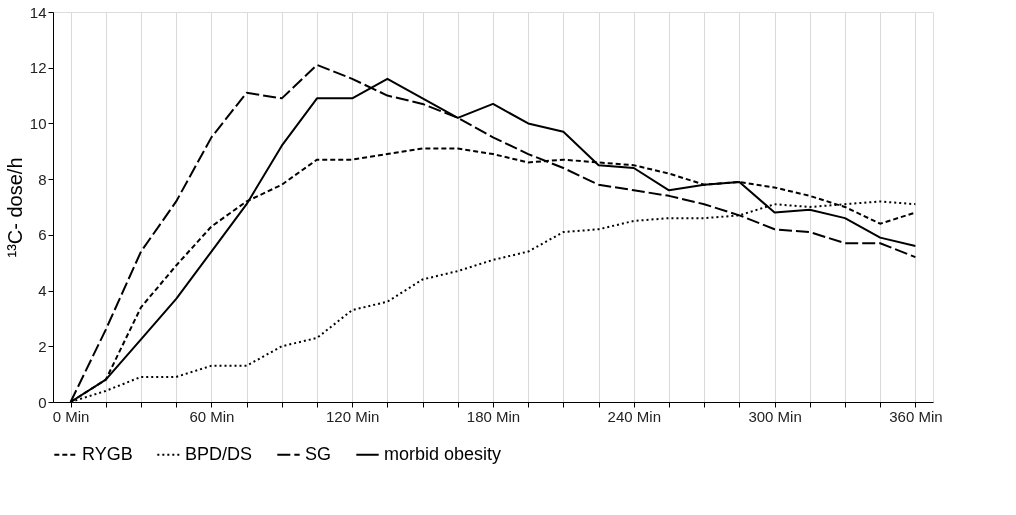 This screenshot has width=1016, height=515. What do you see at coordinates (634, 416) in the screenshot?
I see `x-tick-label: 240 Min` at bounding box center [634, 416].